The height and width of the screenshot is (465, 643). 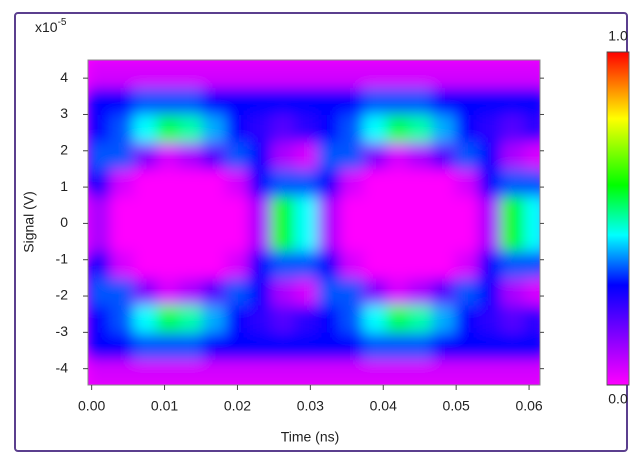 What do you see at coordinates (618, 399) in the screenshot?
I see `colorbar-tick-label: 0.0` at bounding box center [618, 399].